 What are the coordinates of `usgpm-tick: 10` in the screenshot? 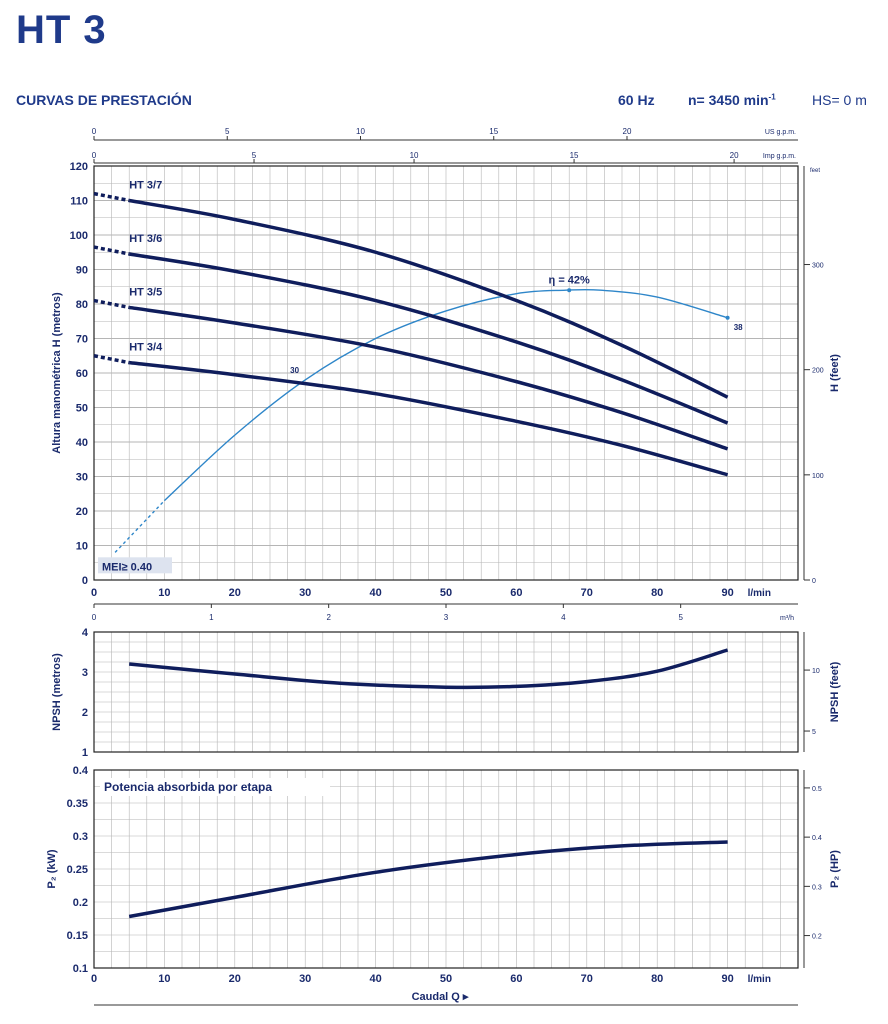 It's located at (360, 131).